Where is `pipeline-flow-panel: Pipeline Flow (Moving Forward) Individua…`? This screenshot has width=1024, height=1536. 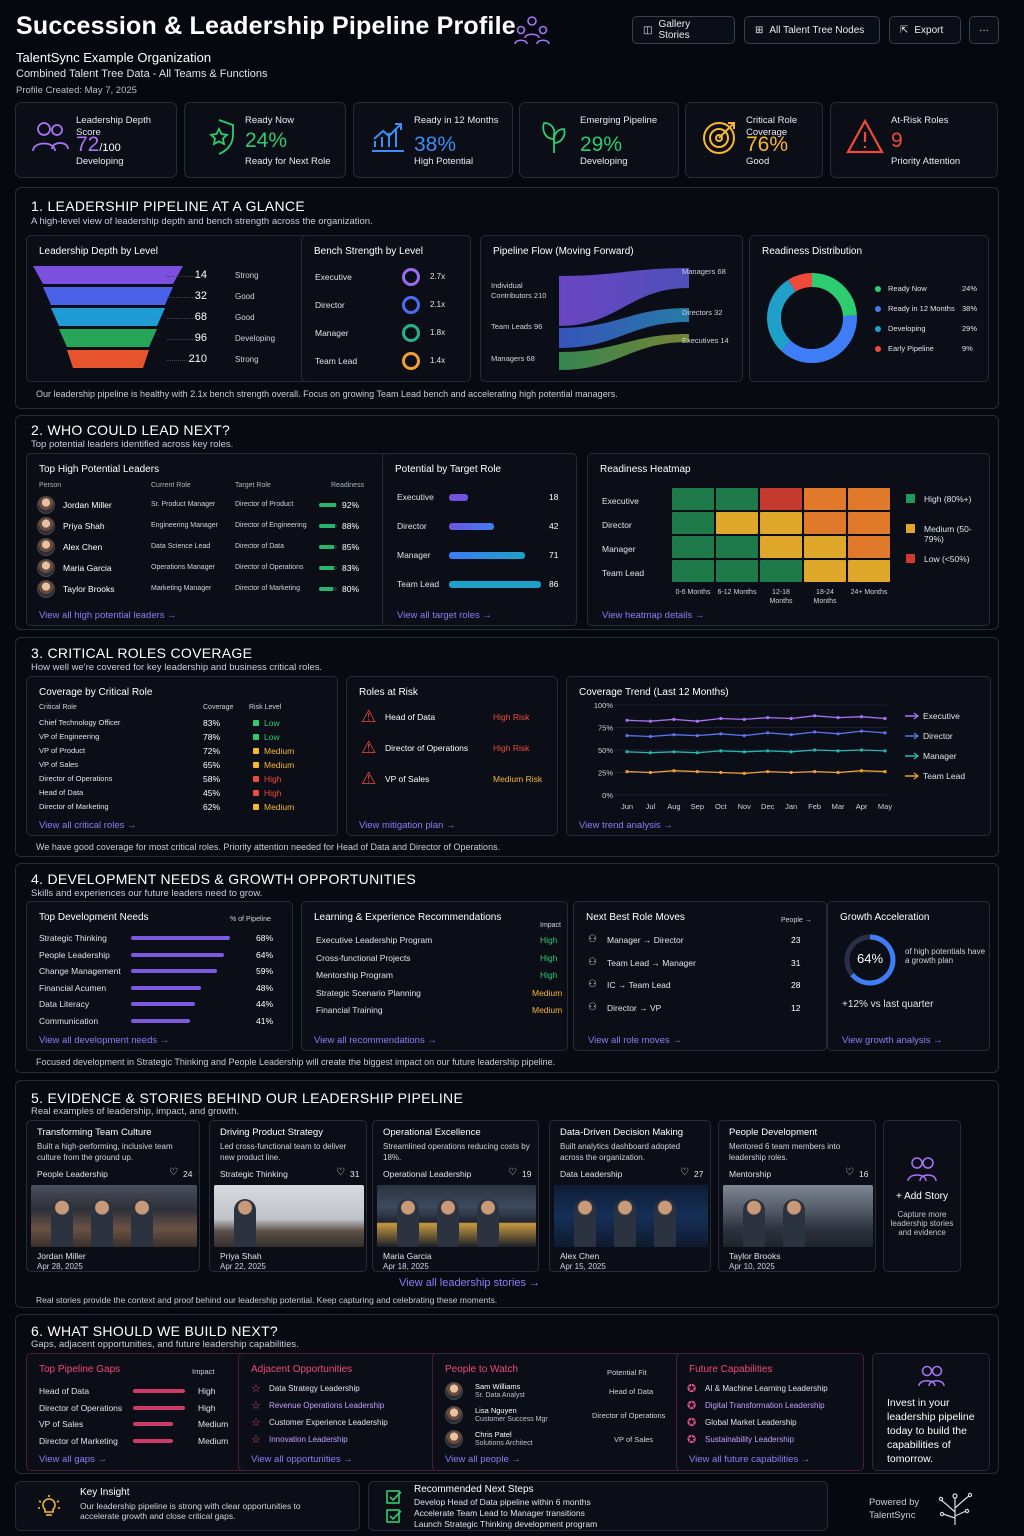
pipeline-flow-panel: Pipeline Flow (Moving Forward) Individua… is located at coordinates (611, 308).